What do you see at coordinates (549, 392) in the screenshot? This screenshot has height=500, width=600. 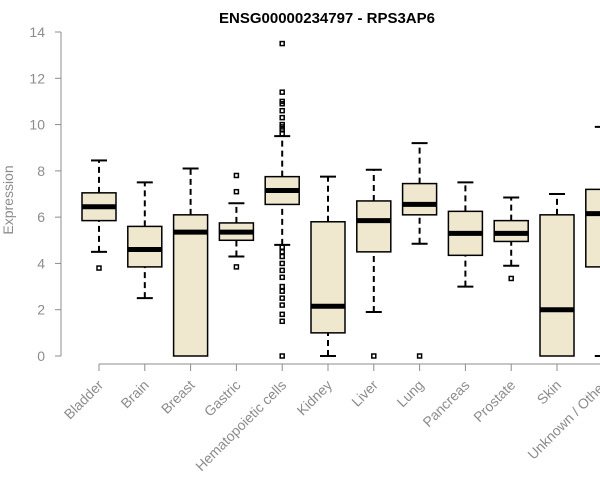 I see `x-tick-label: Skin` at bounding box center [549, 392].